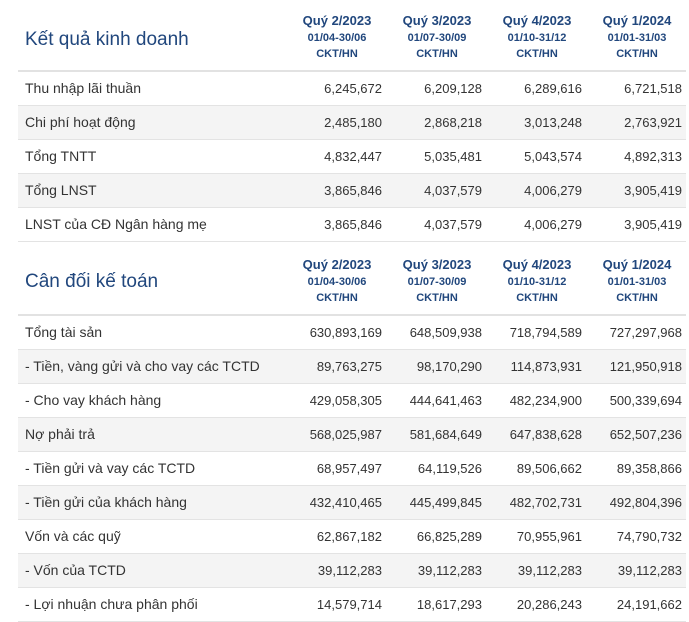 This screenshot has height=622, width=689. I want to click on balance-quarter-header-1: Quý 2/2023 01/04-30/06 CKT/HN, so click(337, 281).